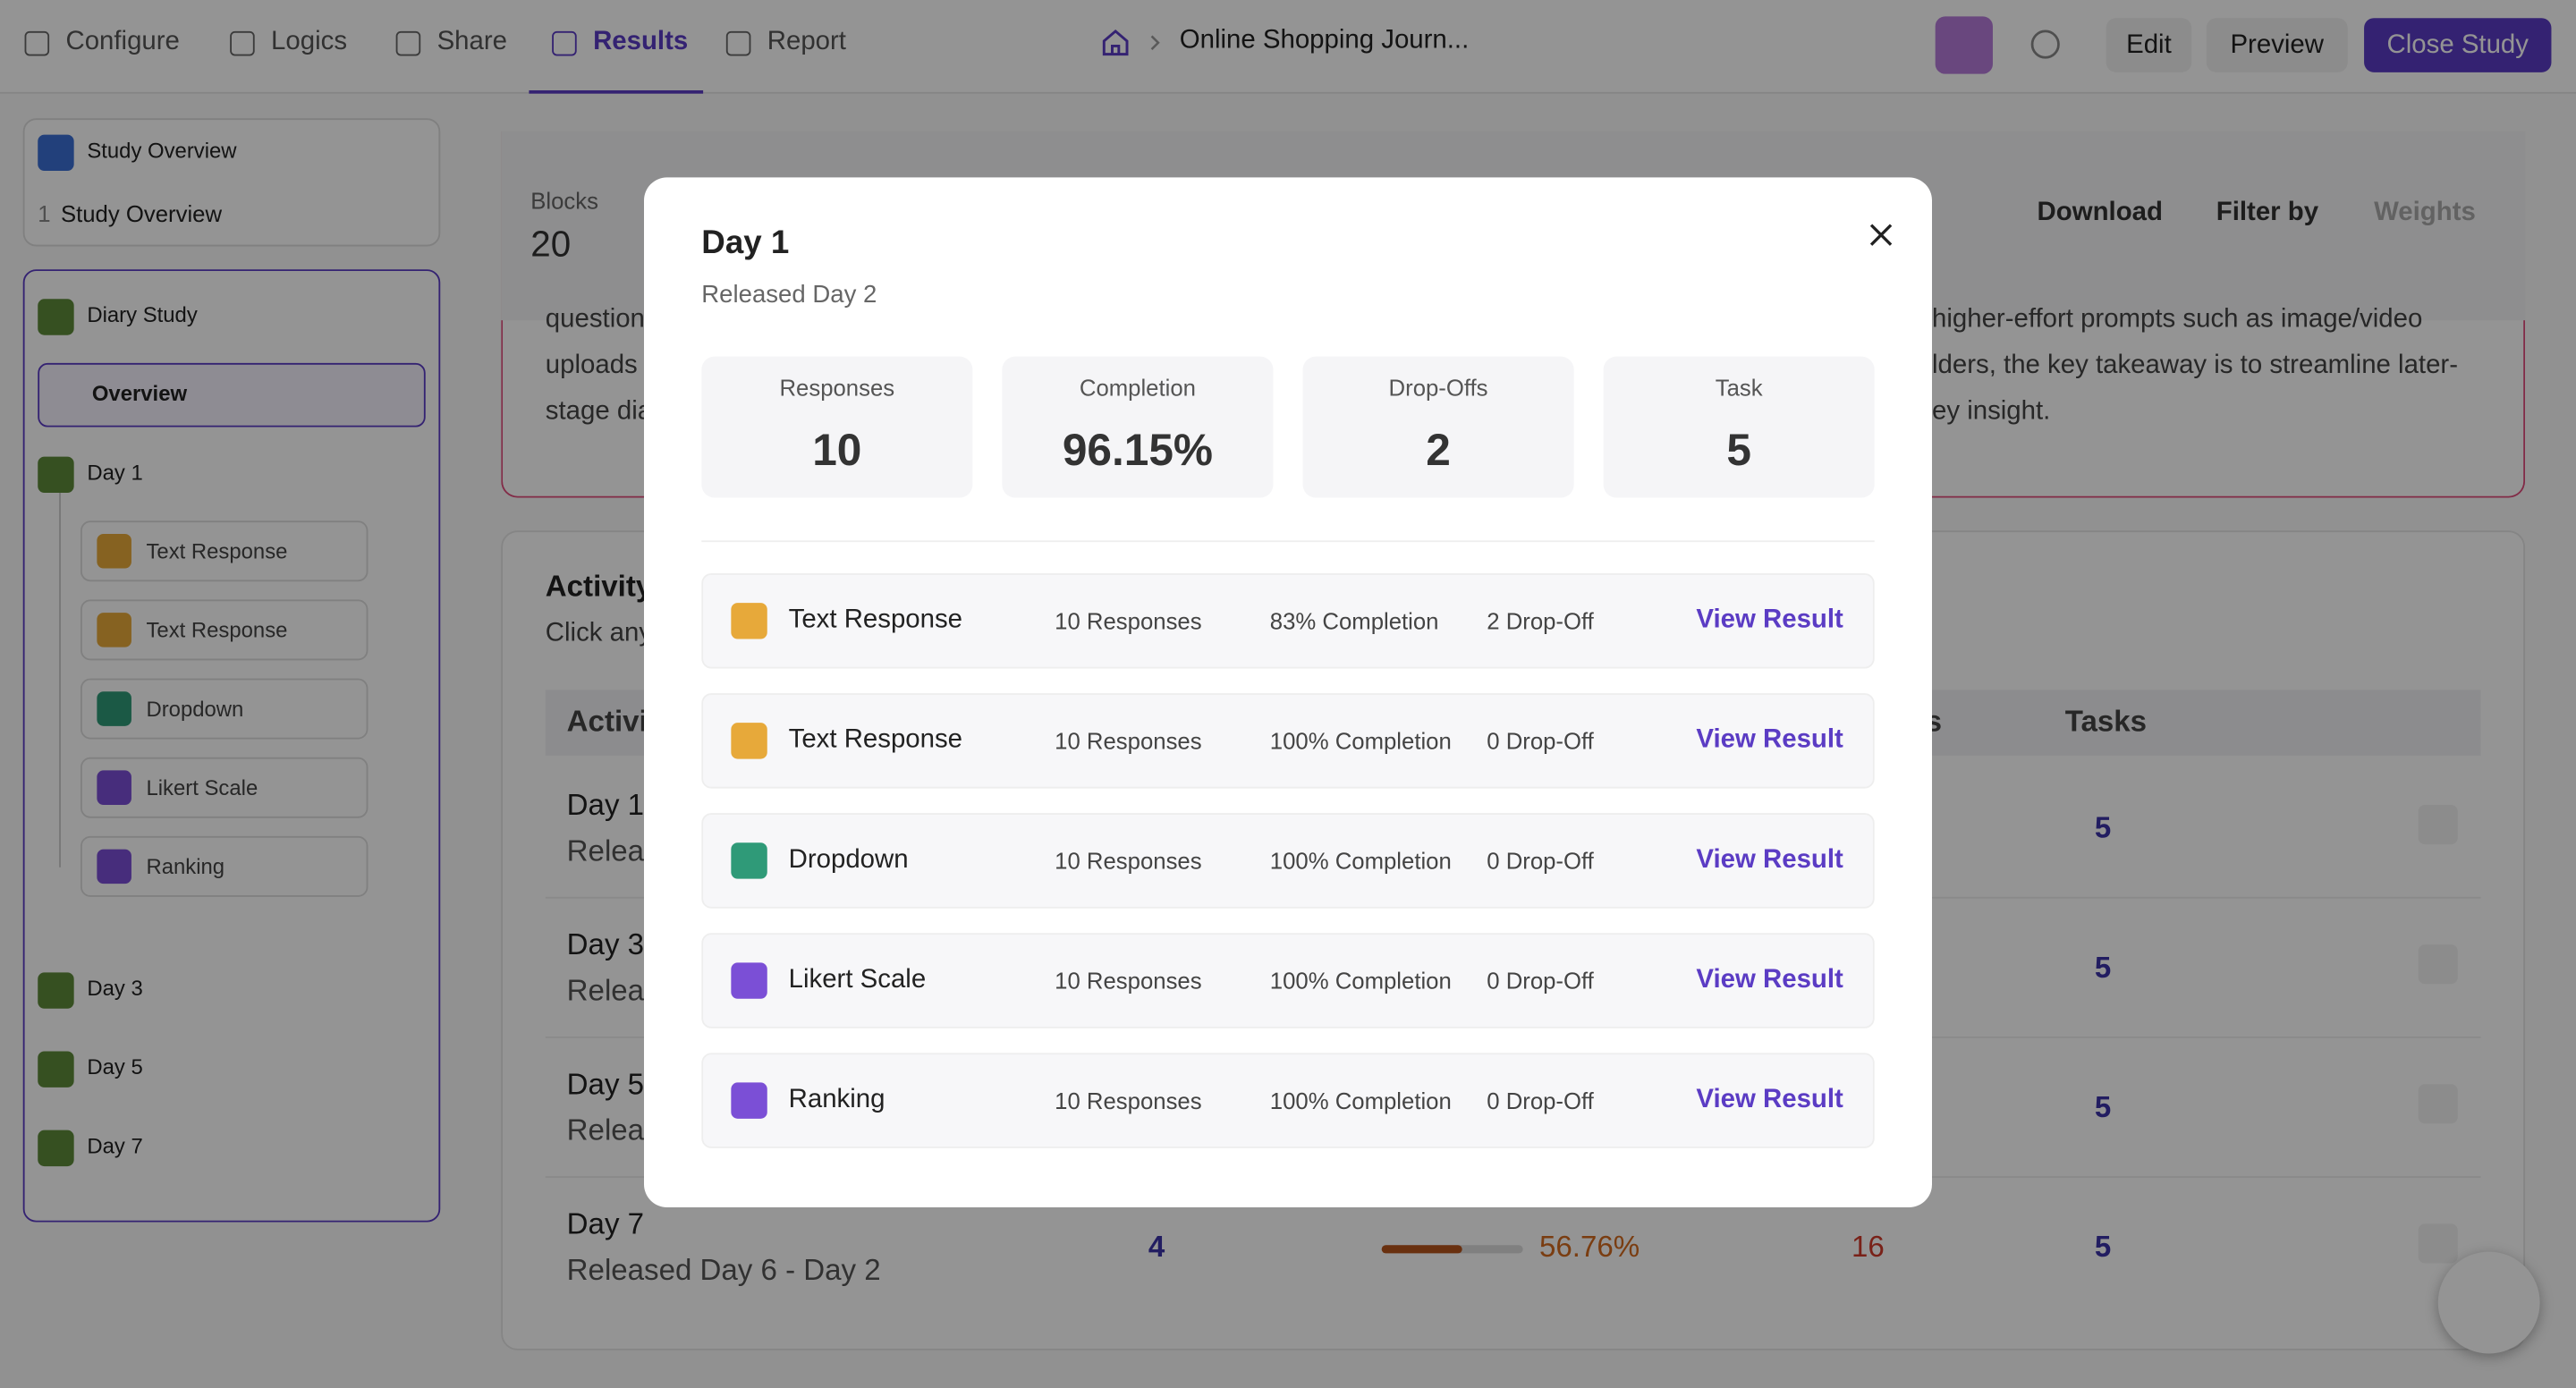  What do you see at coordinates (185, 867) in the screenshot?
I see `child-label: Ranking` at bounding box center [185, 867].